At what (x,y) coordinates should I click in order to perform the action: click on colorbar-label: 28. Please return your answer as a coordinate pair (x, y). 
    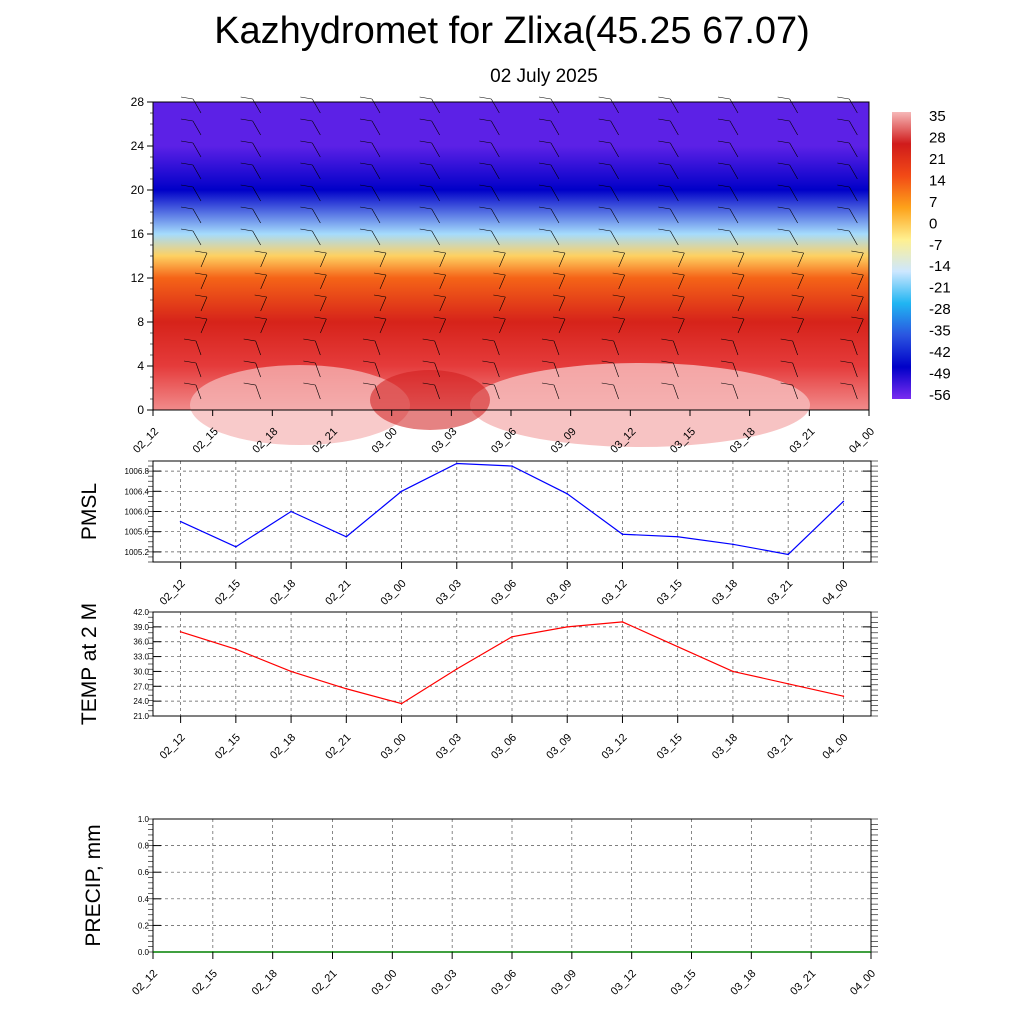
    Looking at the image, I should click on (937, 137).